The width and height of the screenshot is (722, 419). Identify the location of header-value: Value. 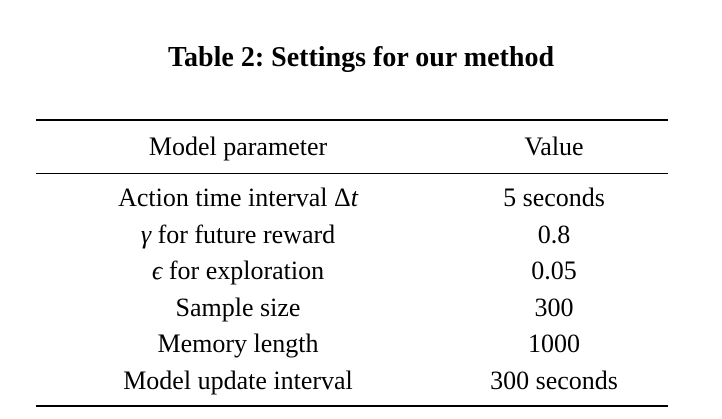
(554, 146).